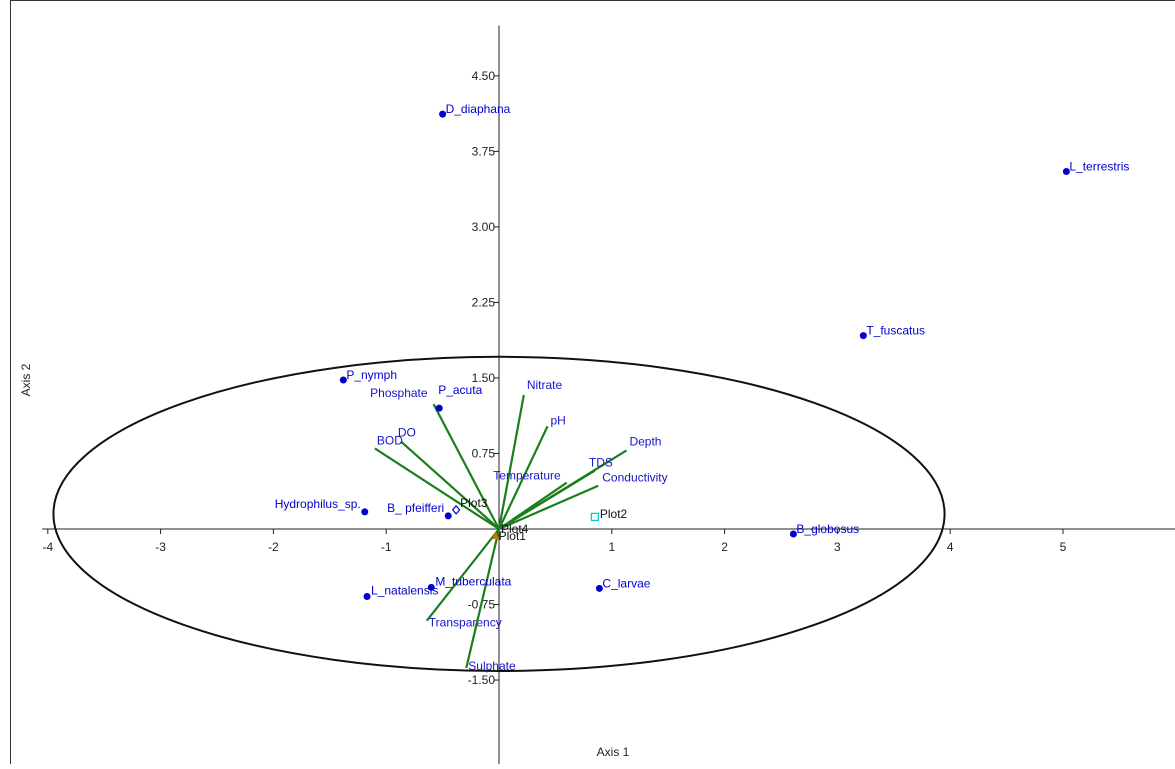 This screenshot has height=769, width=1175. What do you see at coordinates (47, 547) in the screenshot?
I see `x-tick-label: -4` at bounding box center [47, 547].